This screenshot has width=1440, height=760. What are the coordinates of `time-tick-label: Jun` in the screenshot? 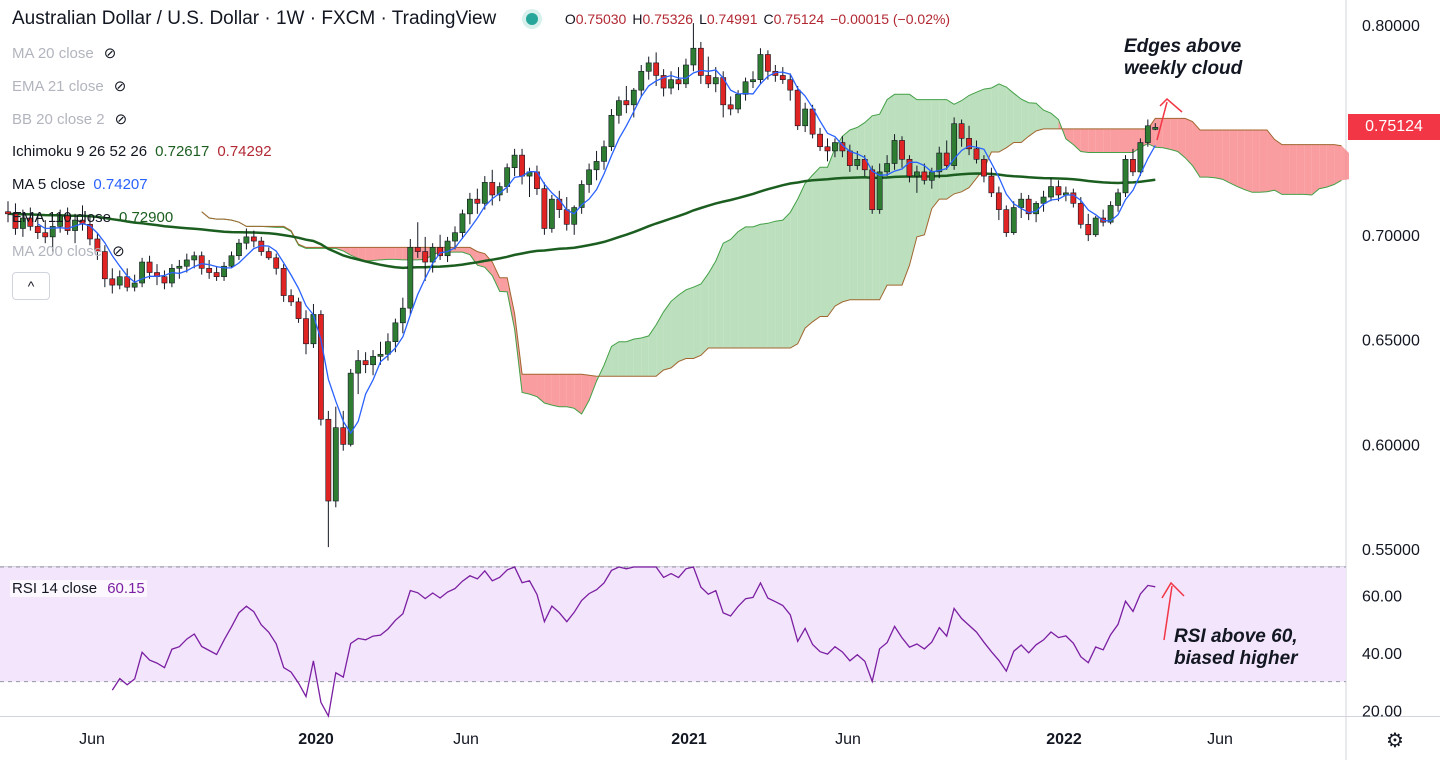 It's located at (466, 739).